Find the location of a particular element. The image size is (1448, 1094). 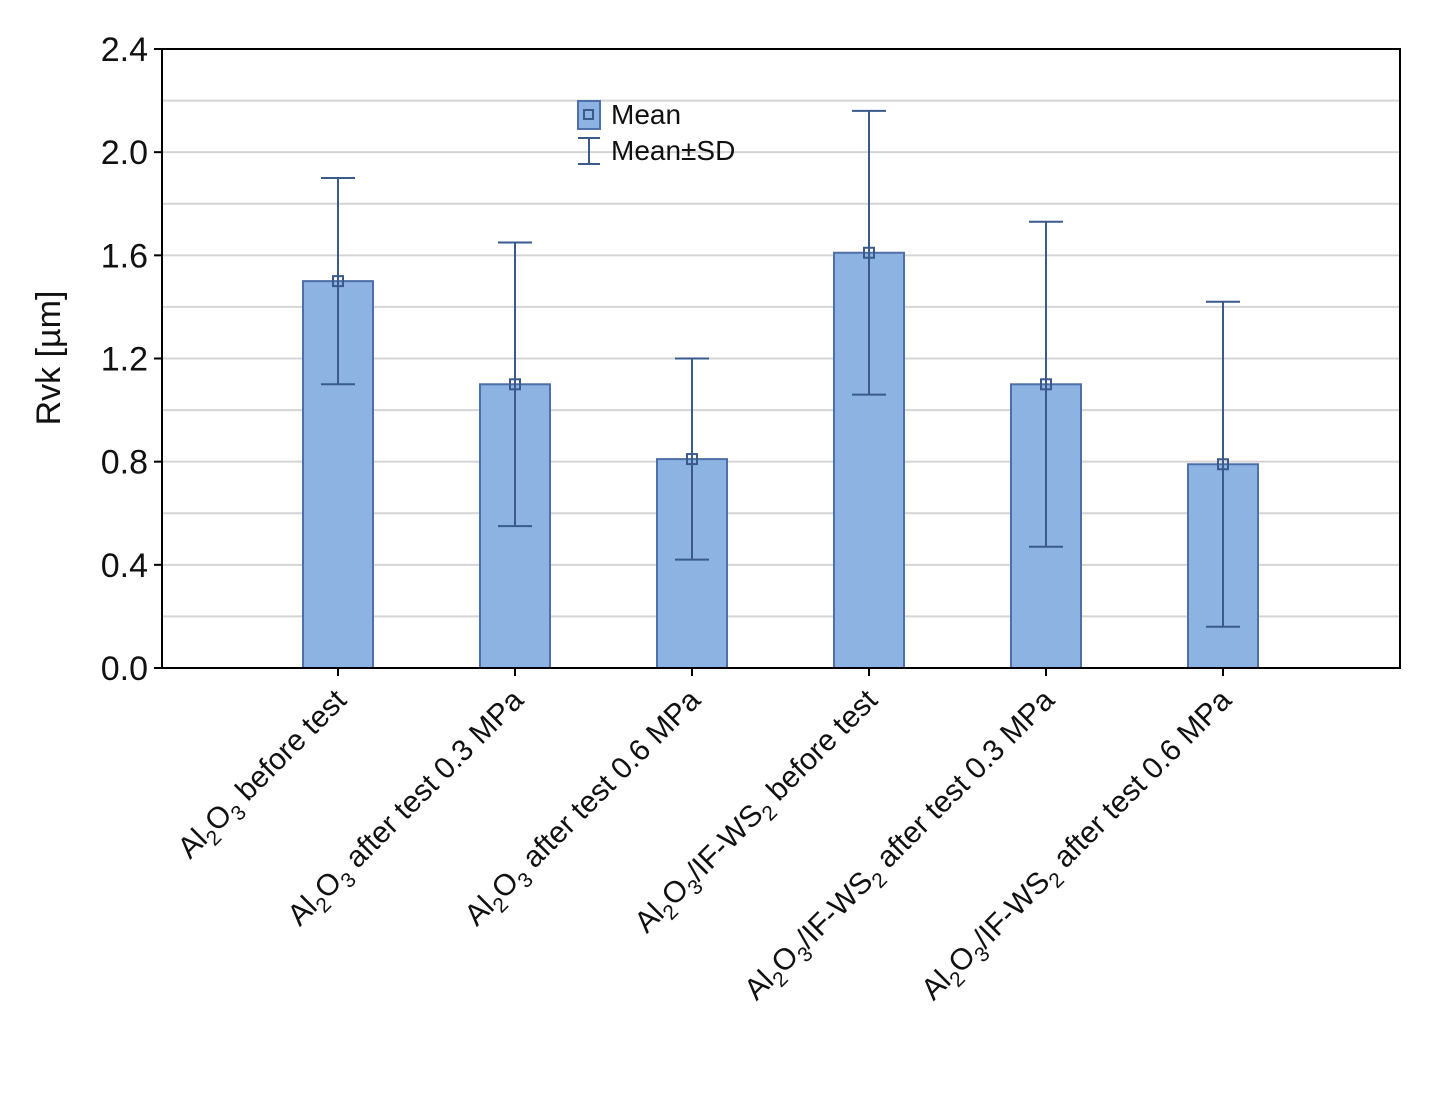

legend-mean-square-marker is located at coordinates (588, 114).